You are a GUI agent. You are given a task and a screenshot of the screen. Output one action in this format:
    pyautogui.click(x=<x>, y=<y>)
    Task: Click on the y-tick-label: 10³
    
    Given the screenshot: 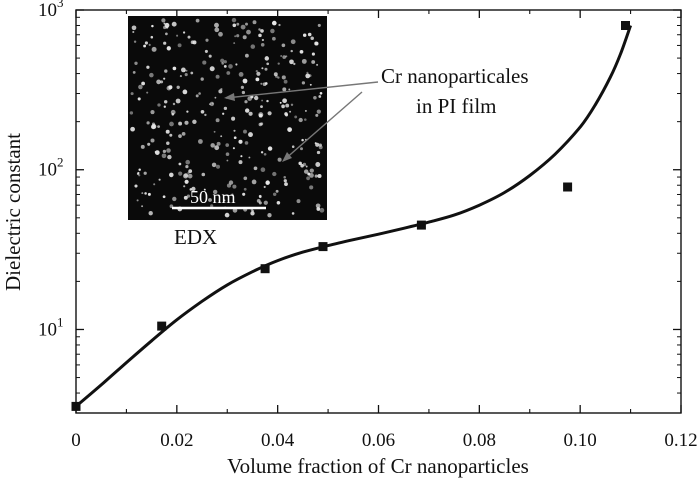 What is the action you would take?
    pyautogui.click(x=51, y=10)
    